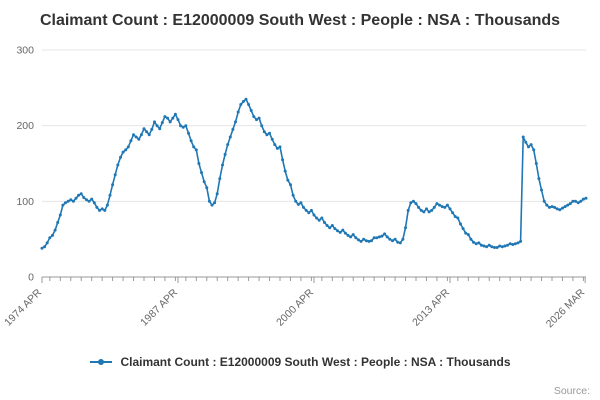 This screenshot has height=400, width=600. Describe the element at coordinates (159, 307) in the screenshot. I see `x-tick-label: 1987 APR` at that location.